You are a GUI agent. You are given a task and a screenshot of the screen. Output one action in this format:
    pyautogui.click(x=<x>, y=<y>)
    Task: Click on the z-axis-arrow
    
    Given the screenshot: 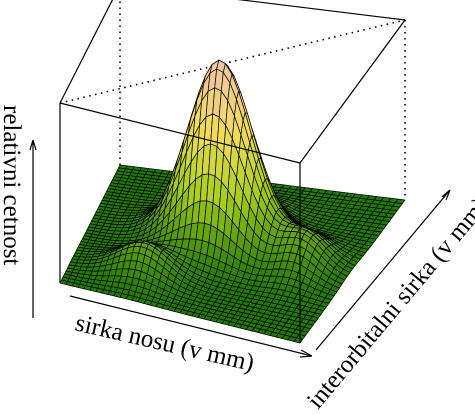 What is the action you would take?
    pyautogui.click(x=33, y=228)
    